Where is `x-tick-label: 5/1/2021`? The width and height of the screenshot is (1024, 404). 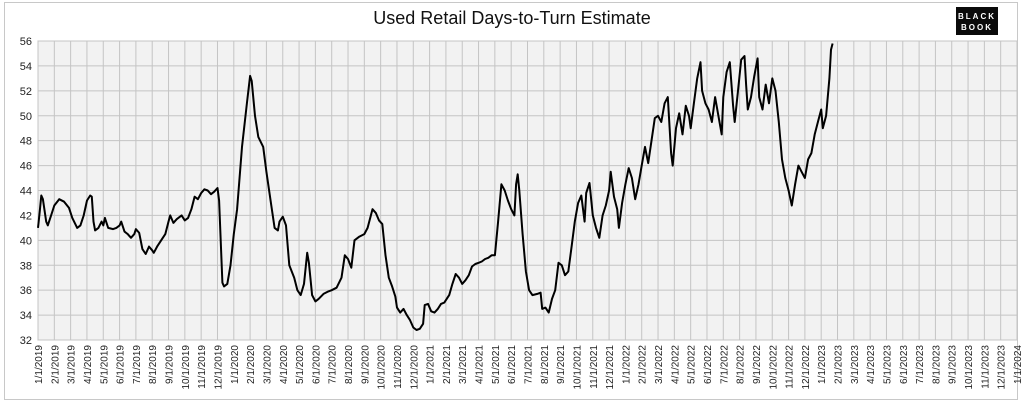
x-tick-label: 5/1/2021 is located at coordinates (496, 364).